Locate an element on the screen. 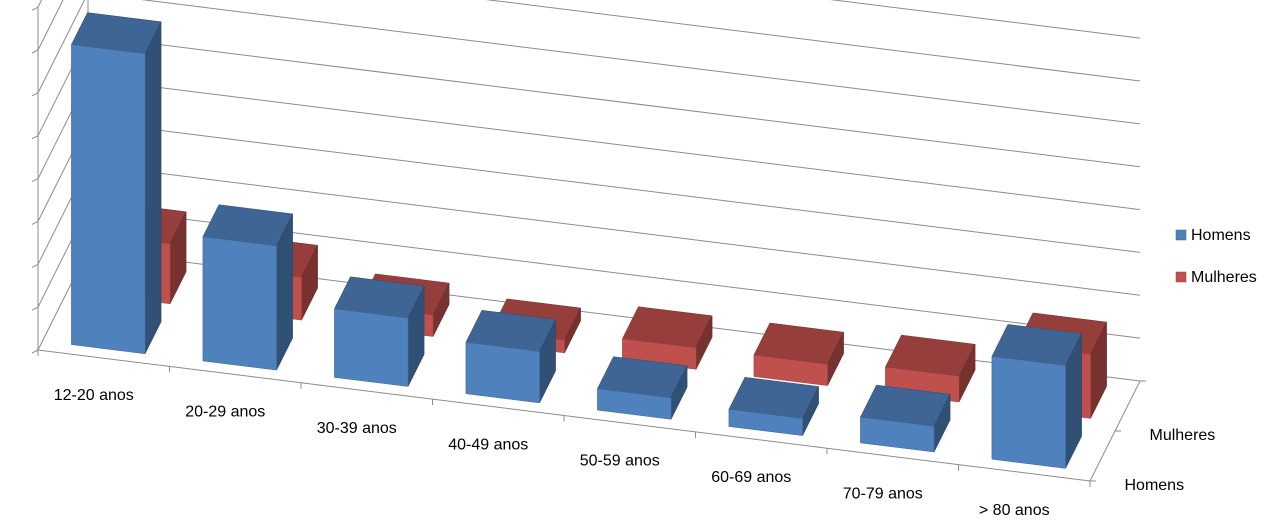 The width and height of the screenshot is (1281, 525). depth-tick-label: Mulheres is located at coordinates (1183, 435).